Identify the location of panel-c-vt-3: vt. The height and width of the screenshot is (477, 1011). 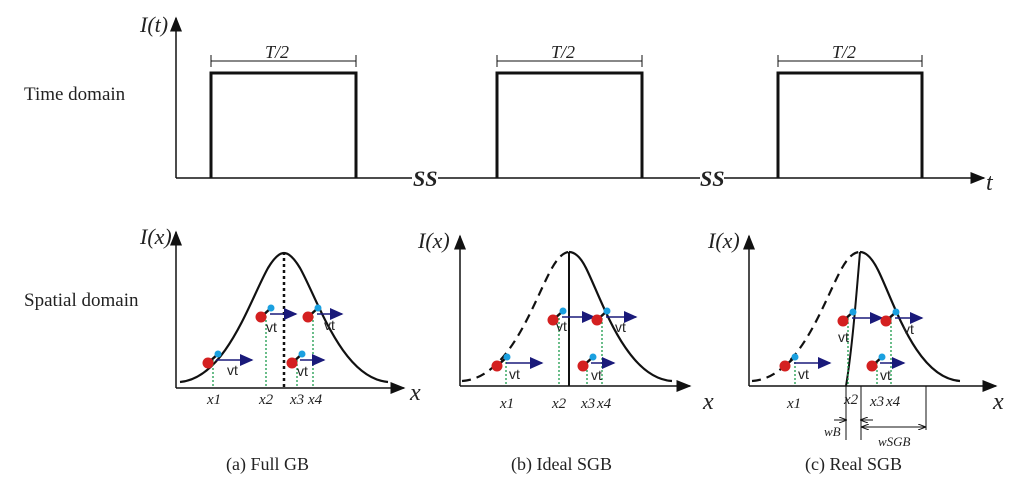
(885, 375).